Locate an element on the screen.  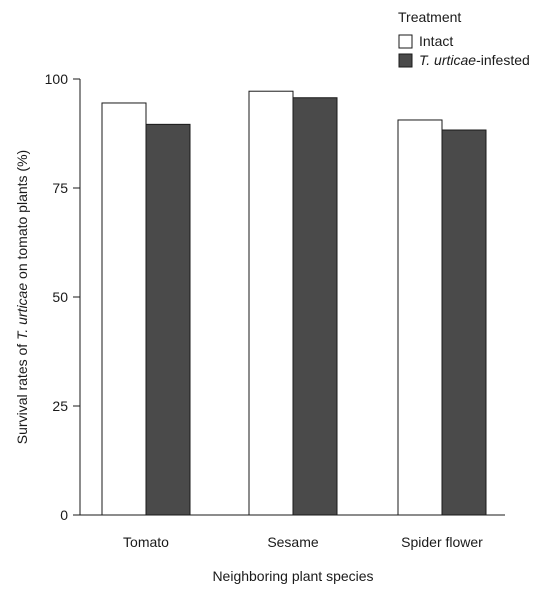
x-tick-label: Sesame is located at coordinates (293, 542).